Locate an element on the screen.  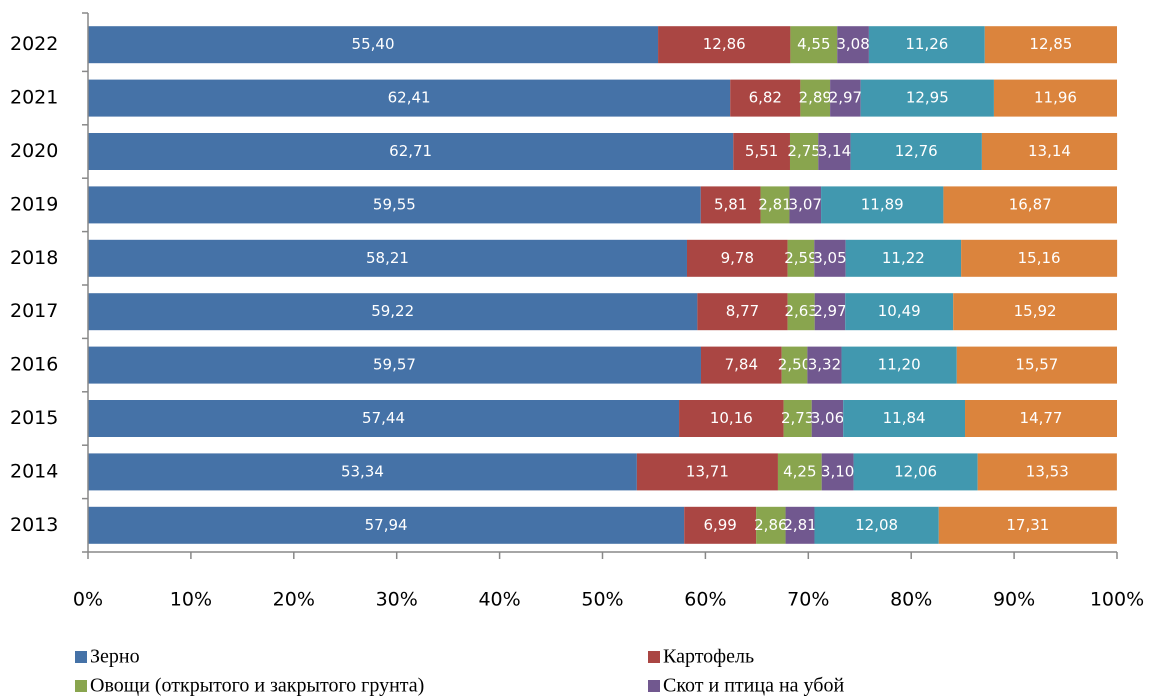
value-label: 5,81 is located at coordinates (730, 204).